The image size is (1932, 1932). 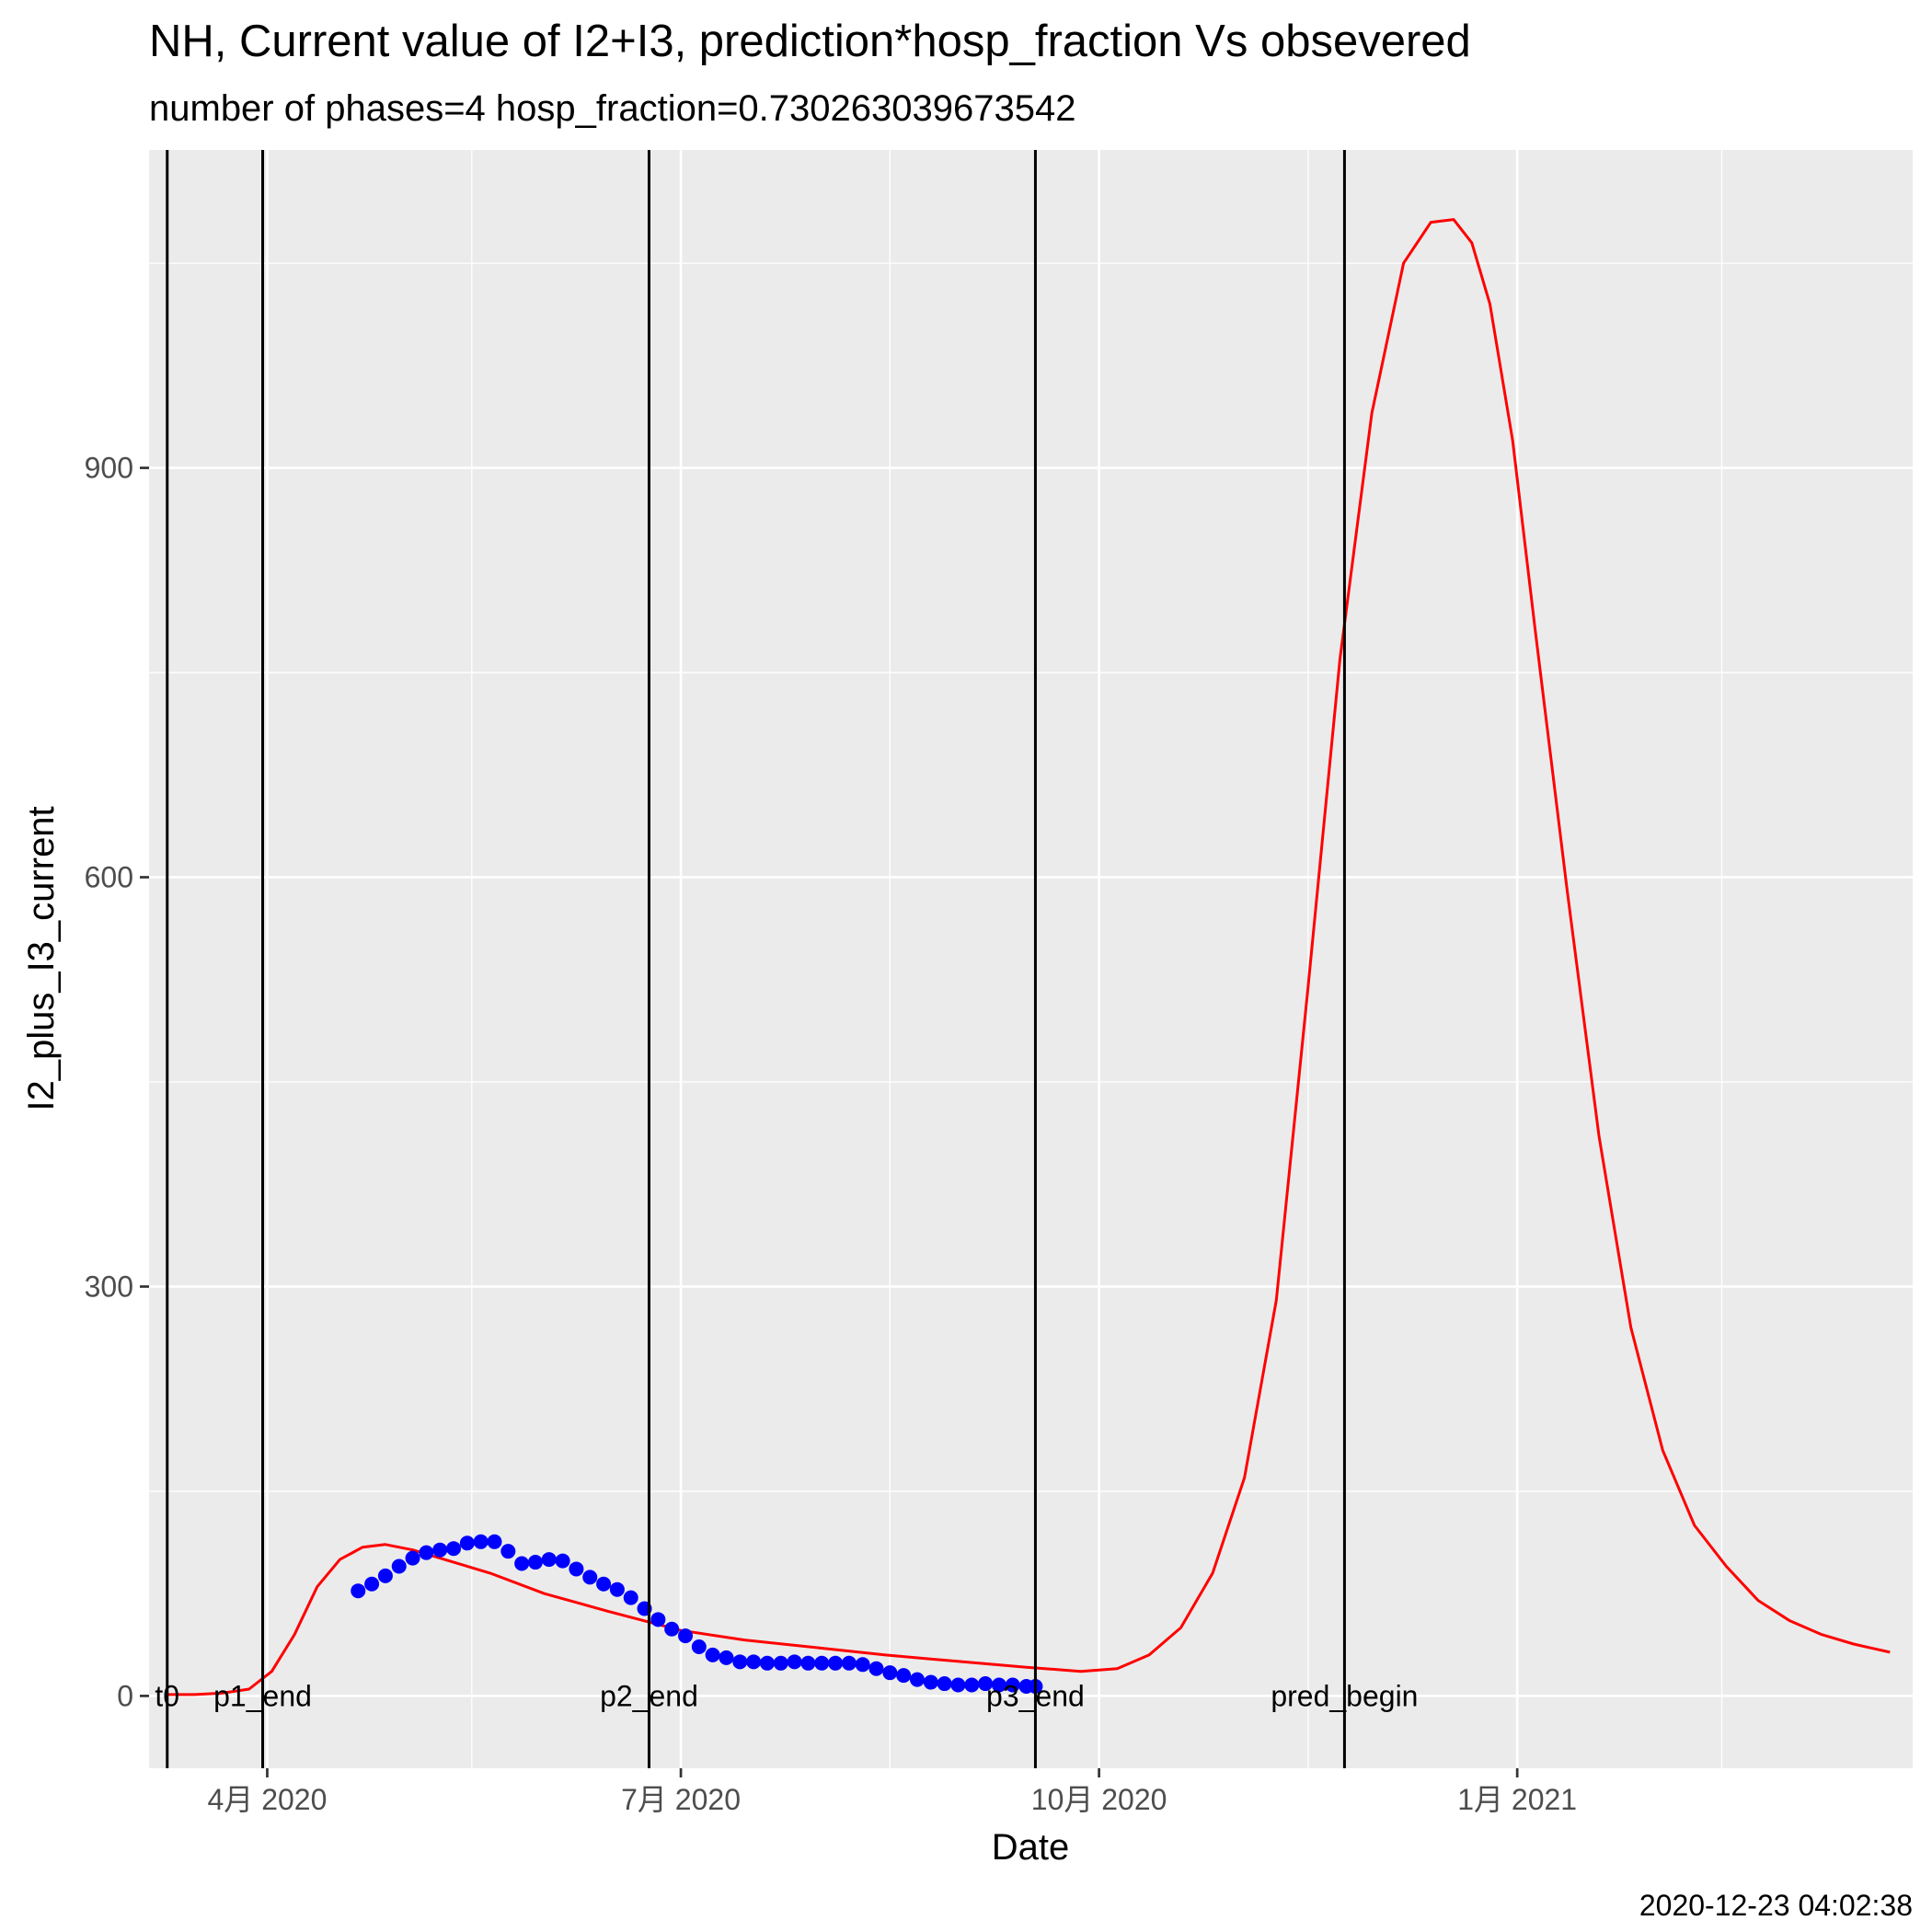 What do you see at coordinates (892, 1792) in the screenshot?
I see `x-axis: 4月 2020 7月 2020 10月 2020 1月 2021` at bounding box center [892, 1792].